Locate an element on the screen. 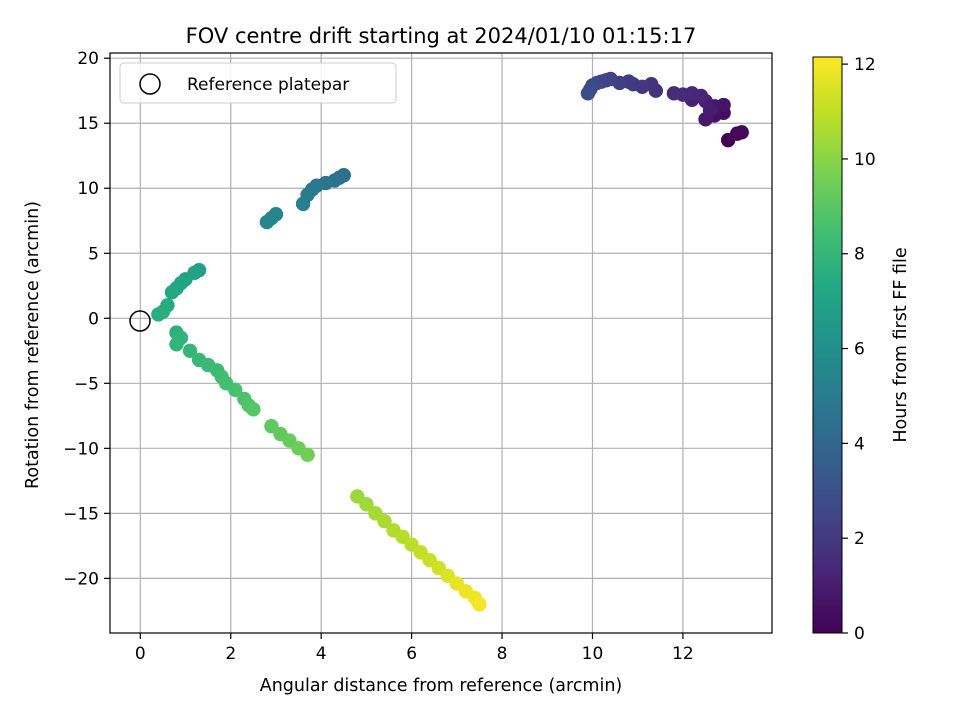 This screenshot has width=960, height=720. y-tick-label: 10 is located at coordinates (88, 189).